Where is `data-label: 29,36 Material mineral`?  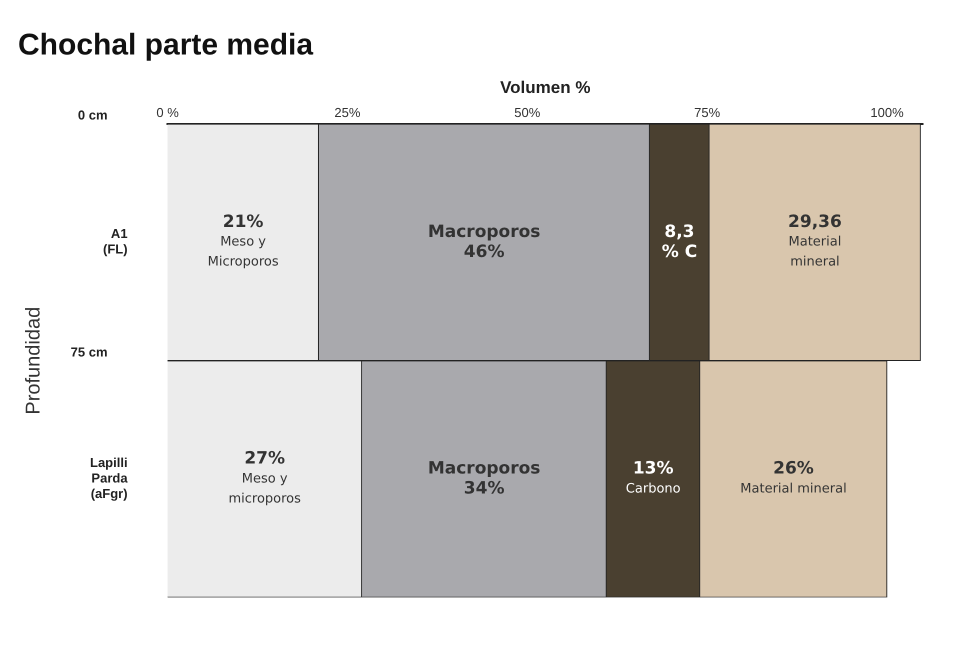
data-label: 29,36 Material mineral is located at coordinates (815, 241).